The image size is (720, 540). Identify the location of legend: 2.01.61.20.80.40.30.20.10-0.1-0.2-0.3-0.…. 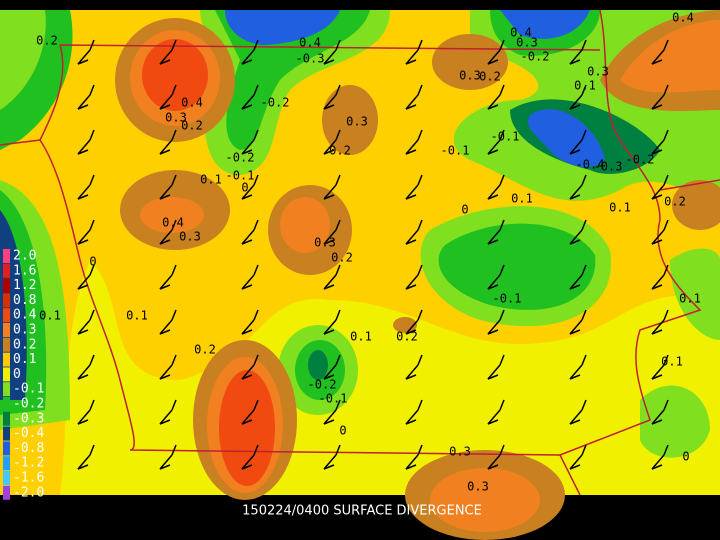
(23, 374).